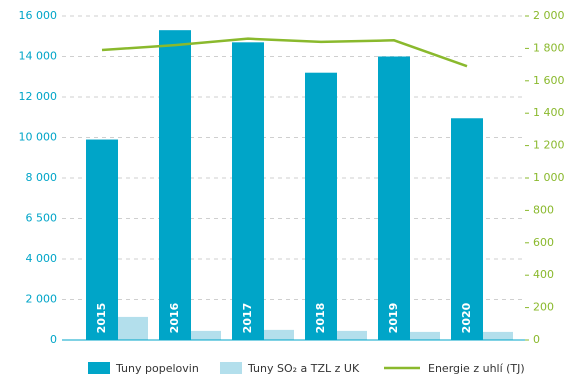 This screenshot has height=377, width=570. I want to click on y-tick-label: 4 000, so click(42, 258).